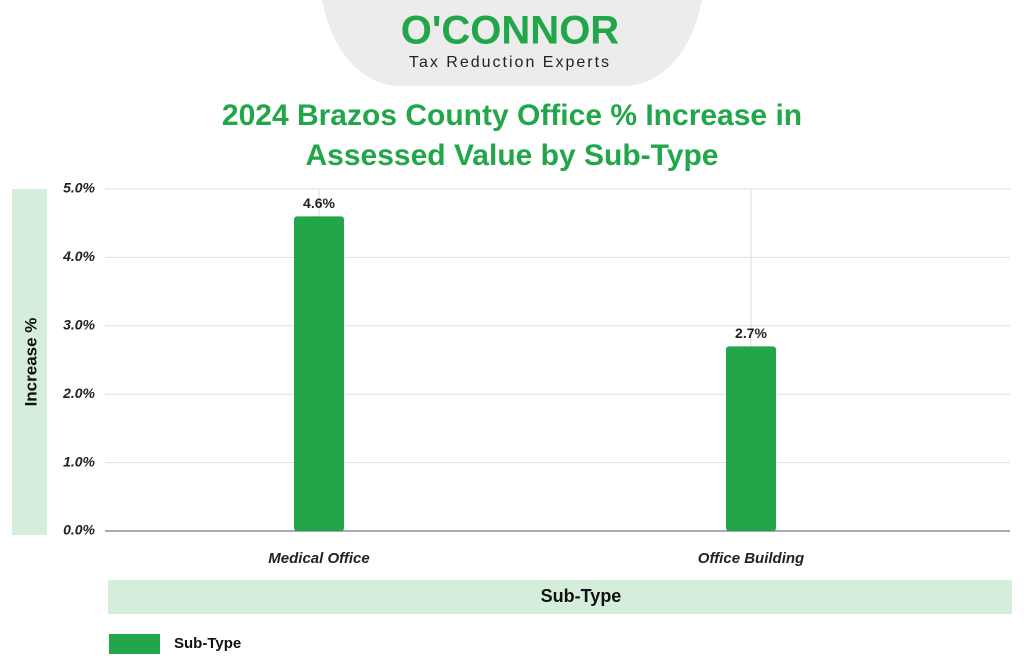 The image size is (1024, 672). I want to click on legend-swatch, so click(134, 644).